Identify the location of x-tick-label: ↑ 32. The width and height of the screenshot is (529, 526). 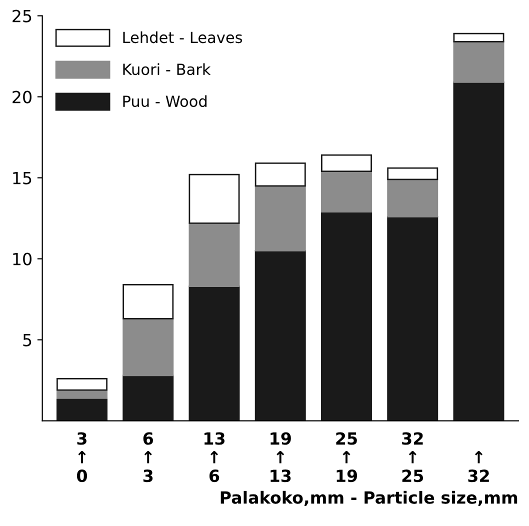
(478, 466).